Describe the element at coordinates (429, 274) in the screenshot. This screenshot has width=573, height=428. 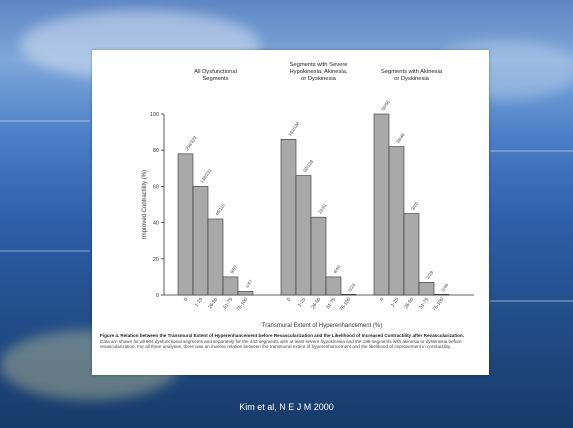
I see `data-label: 2/29` at that location.